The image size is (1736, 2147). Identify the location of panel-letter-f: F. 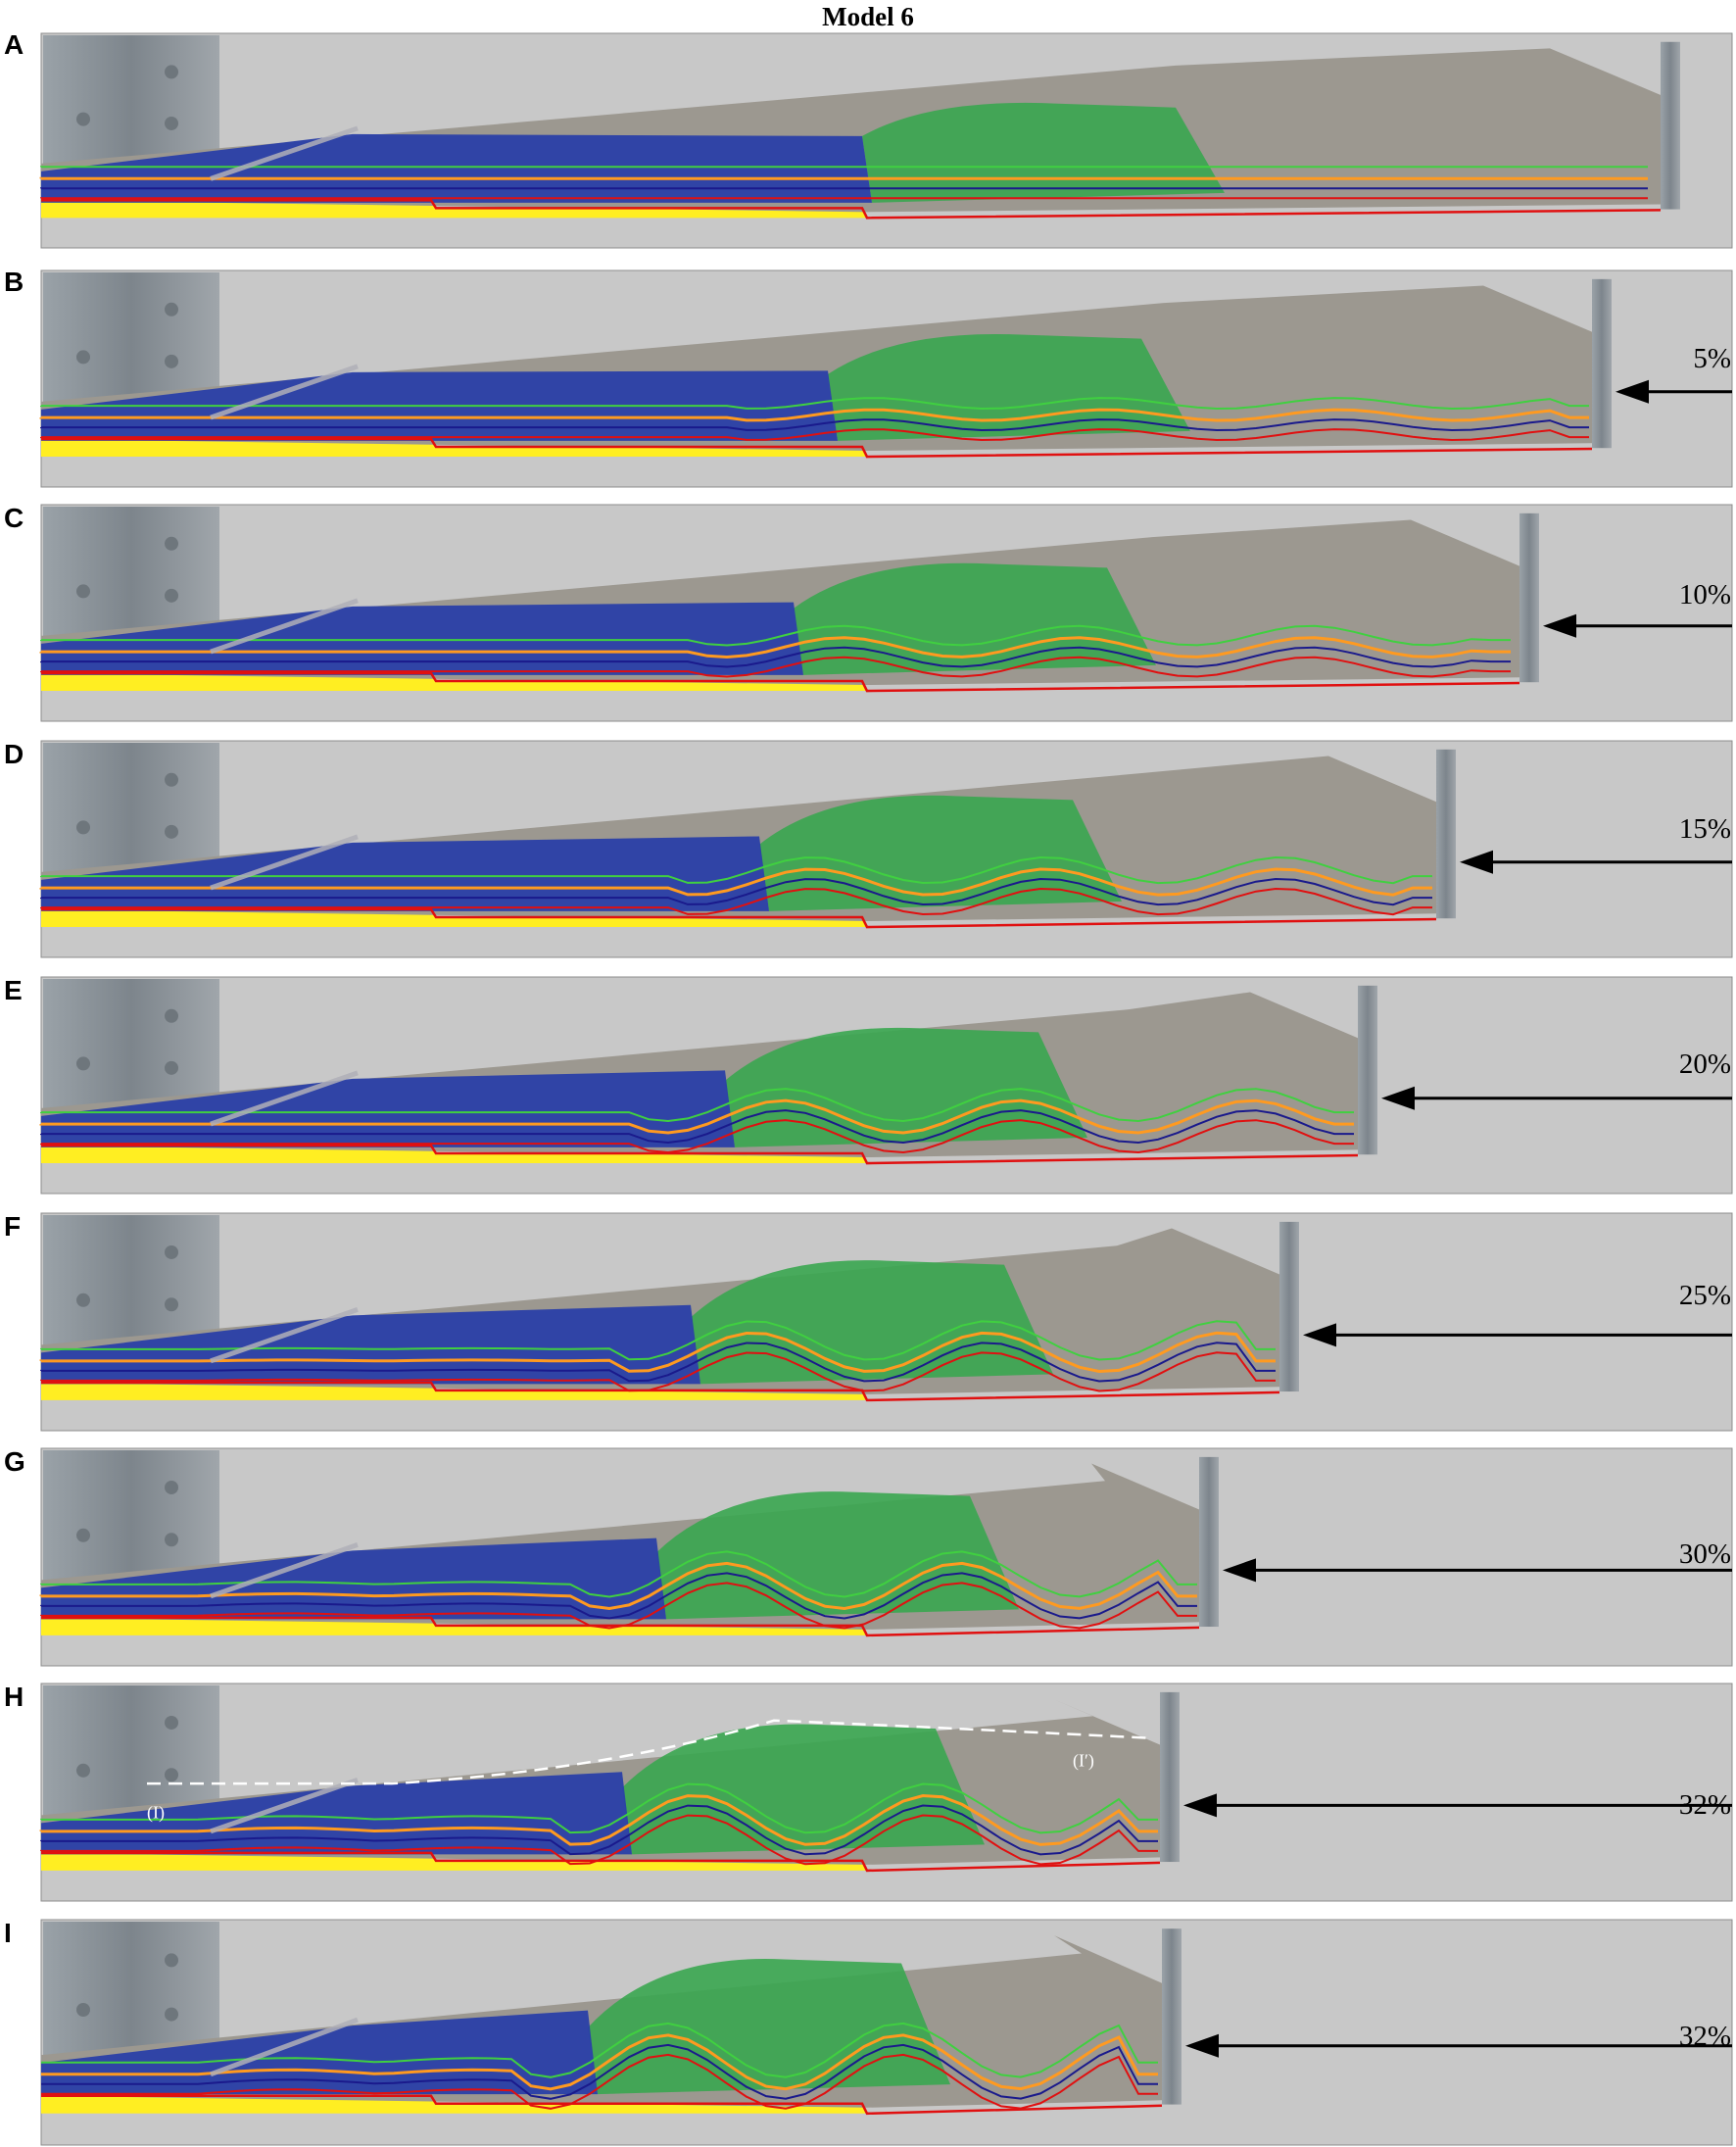
(13, 1226).